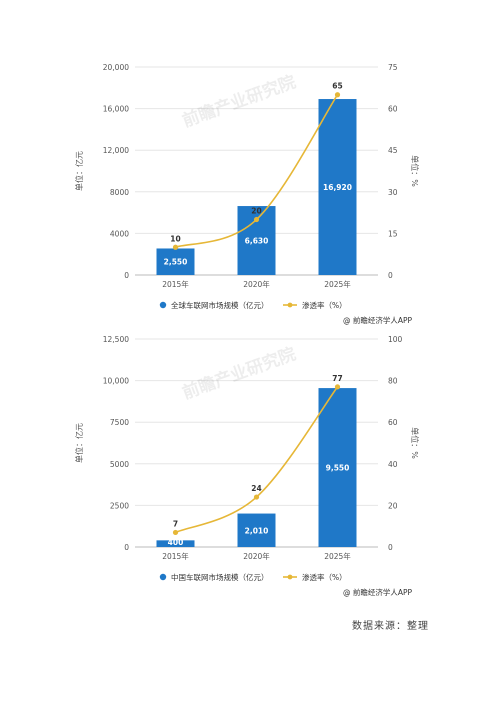 This screenshot has height=707, width=500. I want to click on left-tick-label: 5000, so click(119, 464).